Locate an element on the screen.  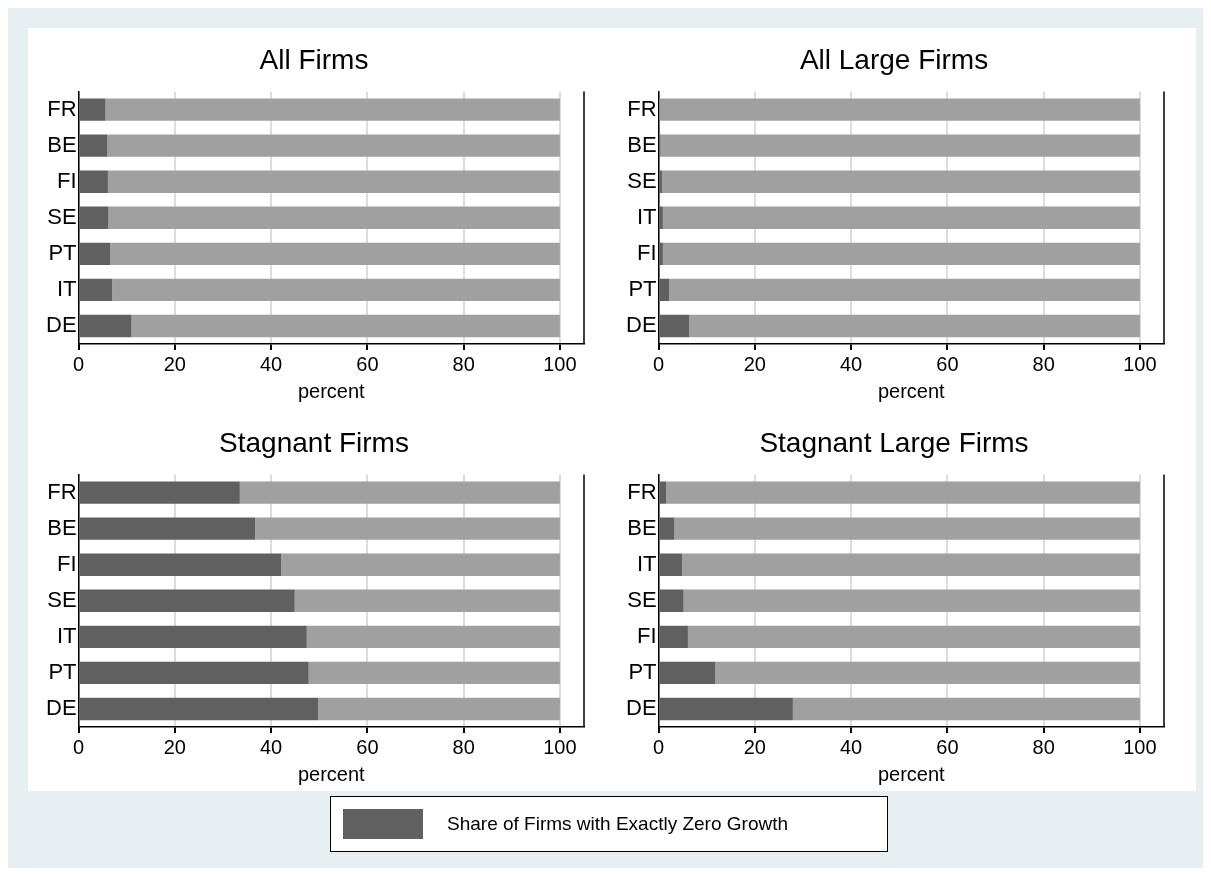
legend-label: Share of Firms with Exactly Zero Growth is located at coordinates (618, 824).